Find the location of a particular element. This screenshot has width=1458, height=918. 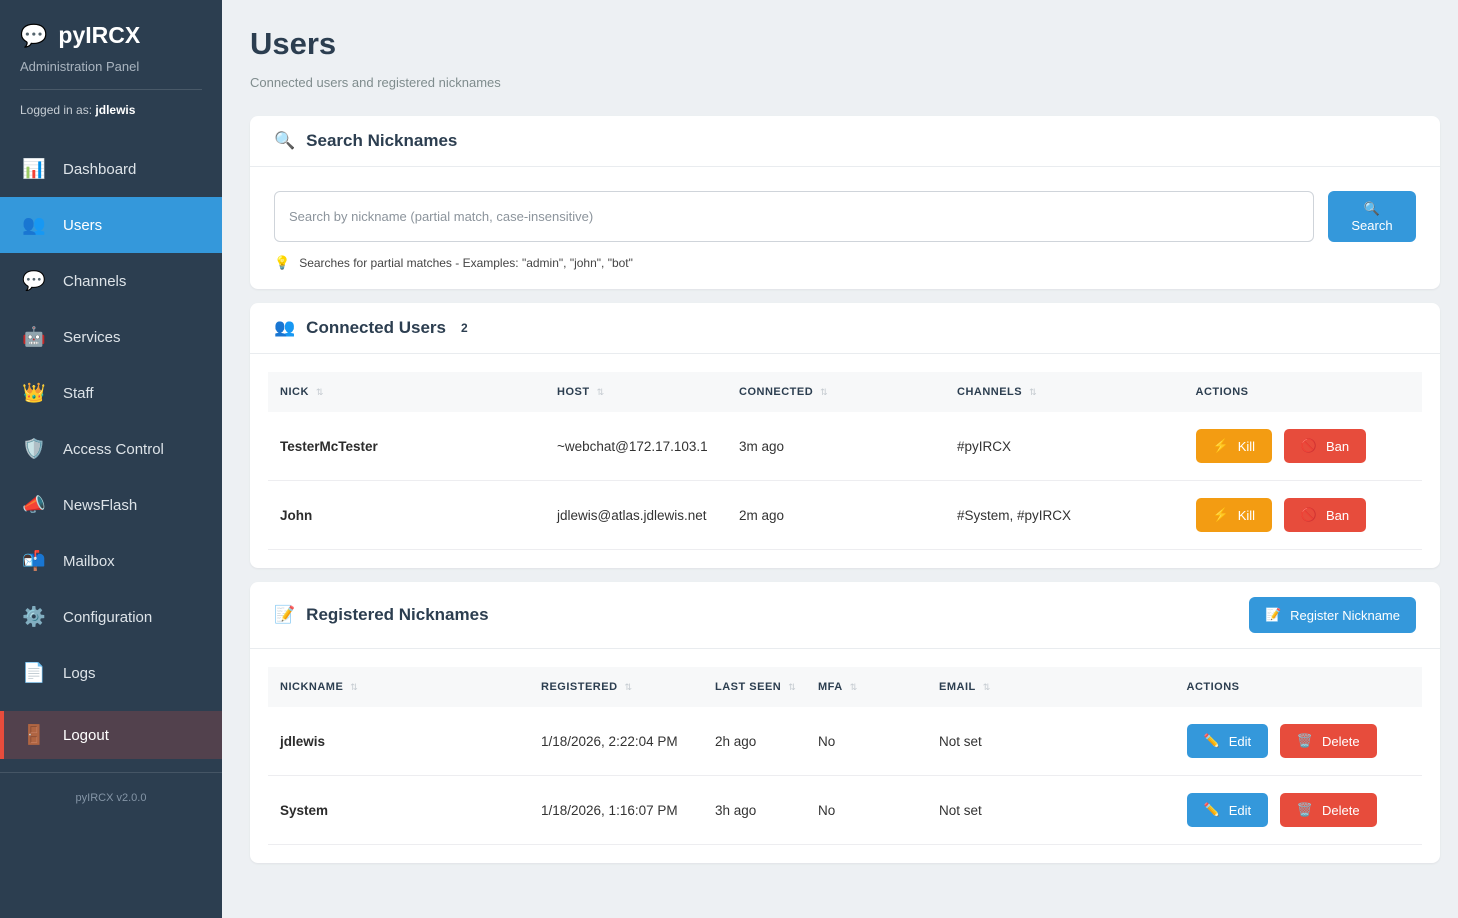

app-name: pyIRCX is located at coordinates (99, 35).